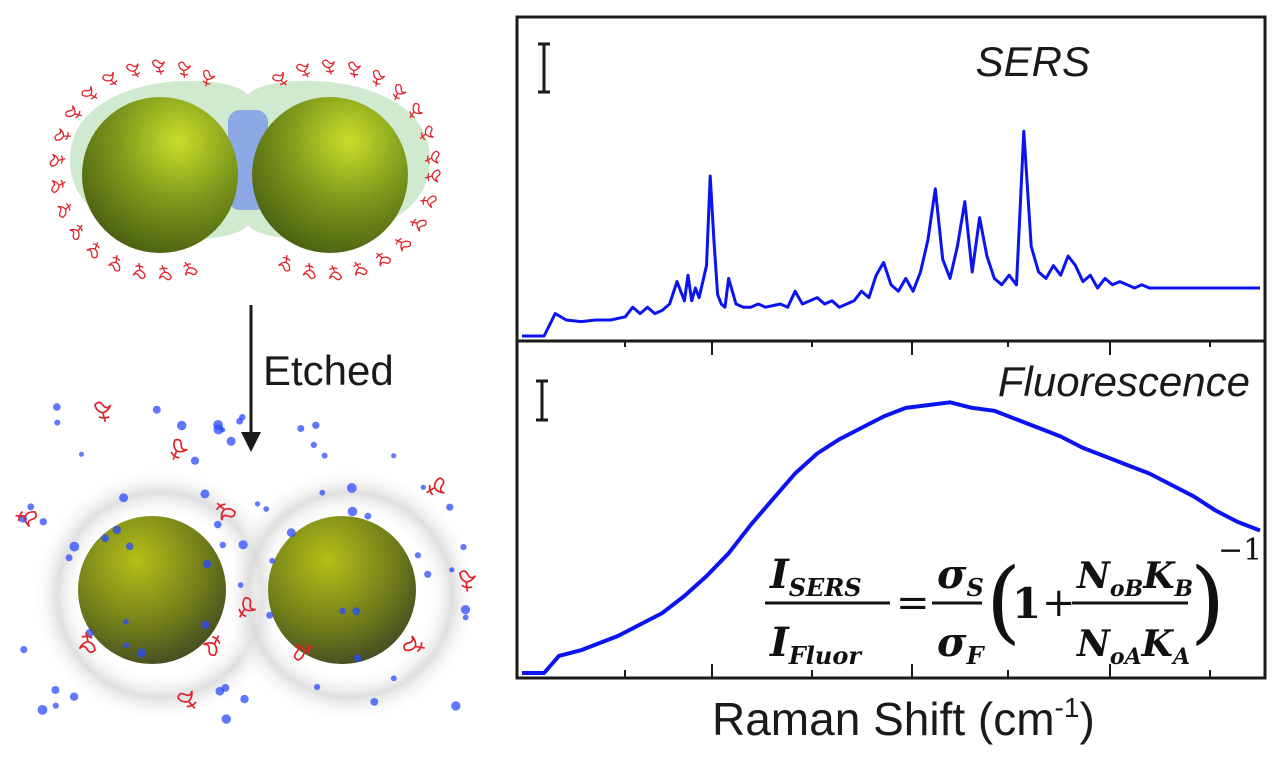 The image size is (1281, 769). What do you see at coordinates (1033, 61) in the screenshot?
I see `sers-title: SERS` at bounding box center [1033, 61].